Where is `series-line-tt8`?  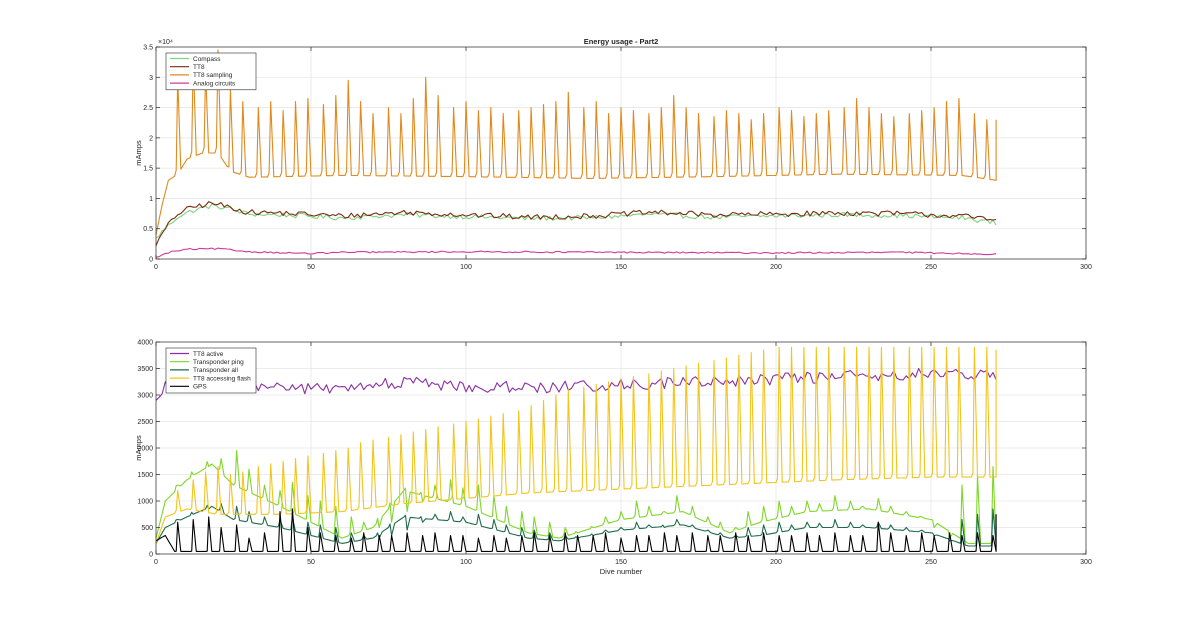
series-line-tt8 is located at coordinates (576, 223).